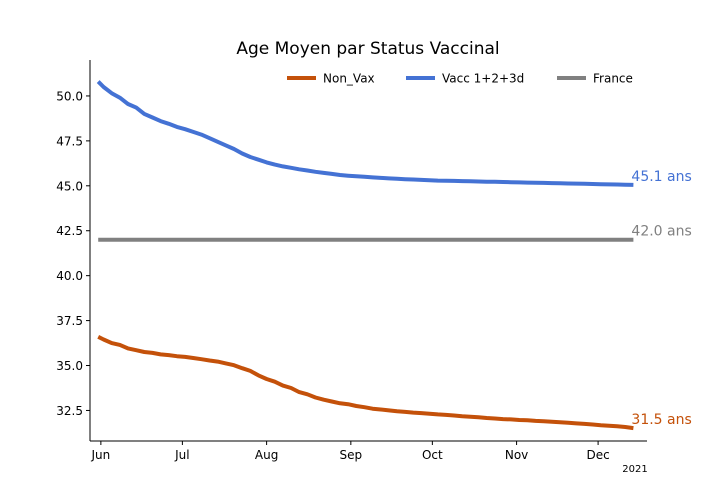 This screenshot has width=720, height=504. I want to click on x-tick-label: Nov, so click(516, 455).